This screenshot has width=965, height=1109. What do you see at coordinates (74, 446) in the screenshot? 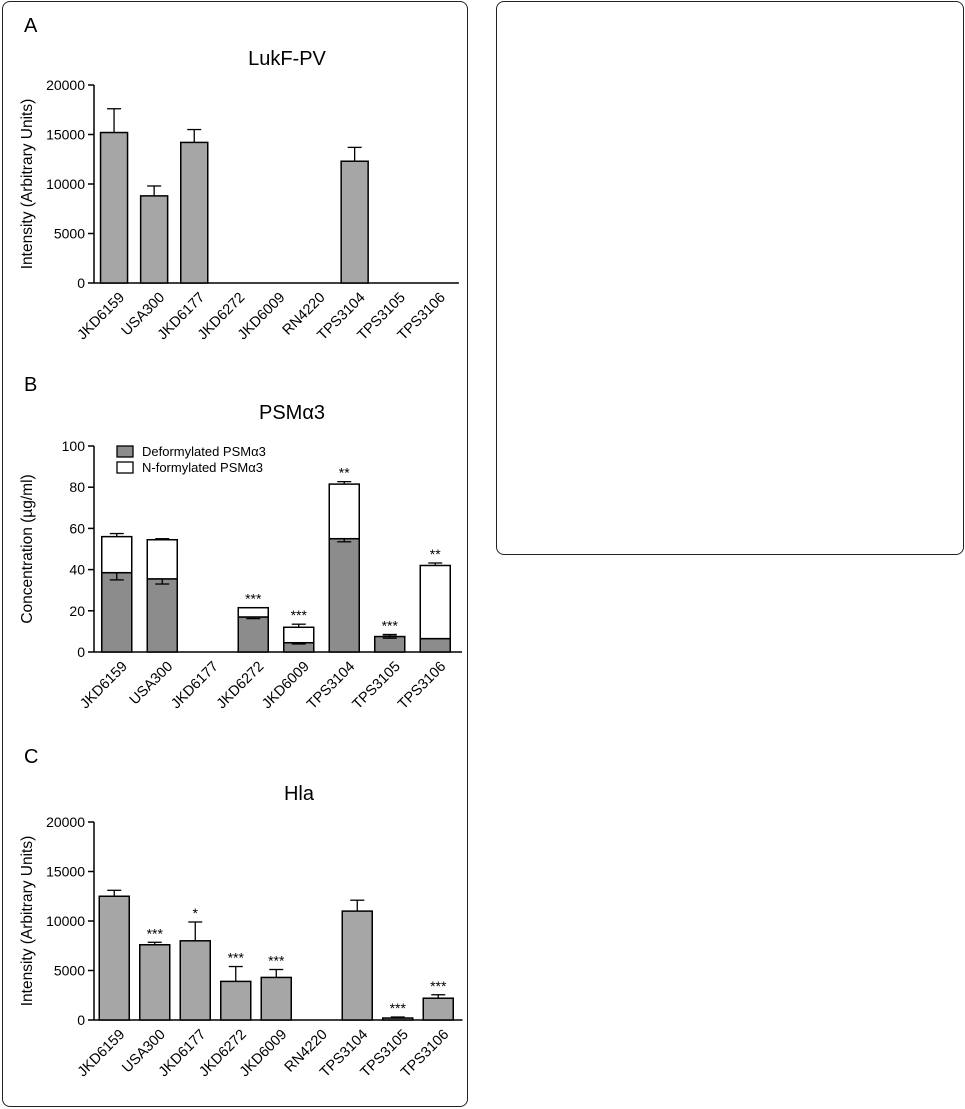
I see `y-tick-label: 100` at bounding box center [74, 446].